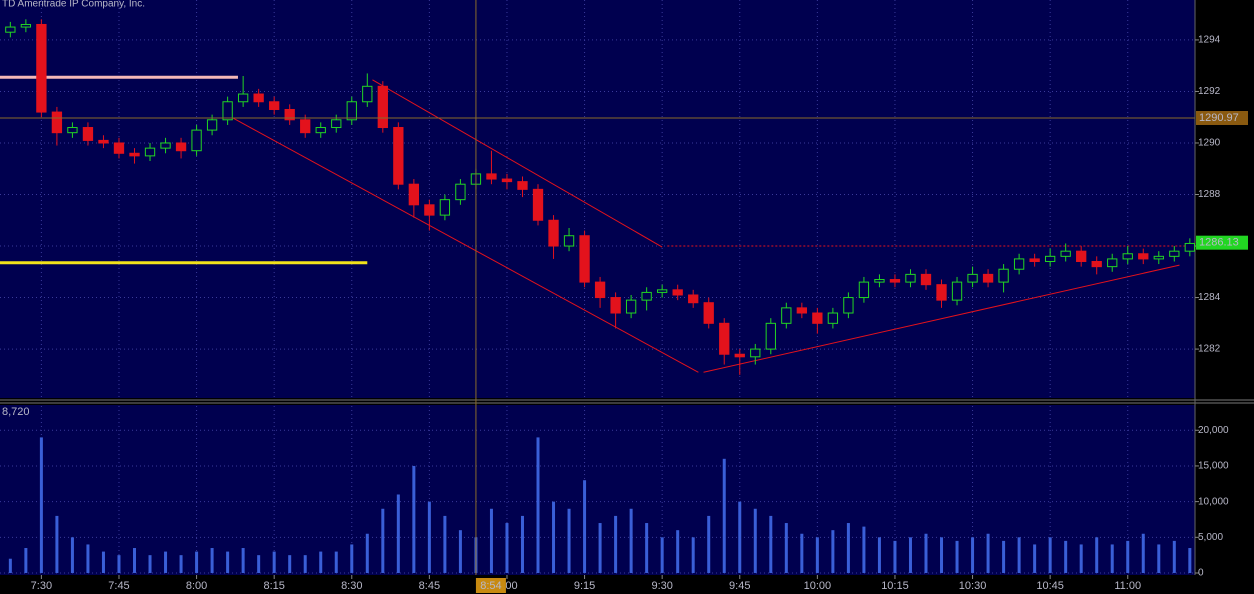 This screenshot has height=594, width=1254. I want to click on y-tick-label: 1290, so click(1209, 143).